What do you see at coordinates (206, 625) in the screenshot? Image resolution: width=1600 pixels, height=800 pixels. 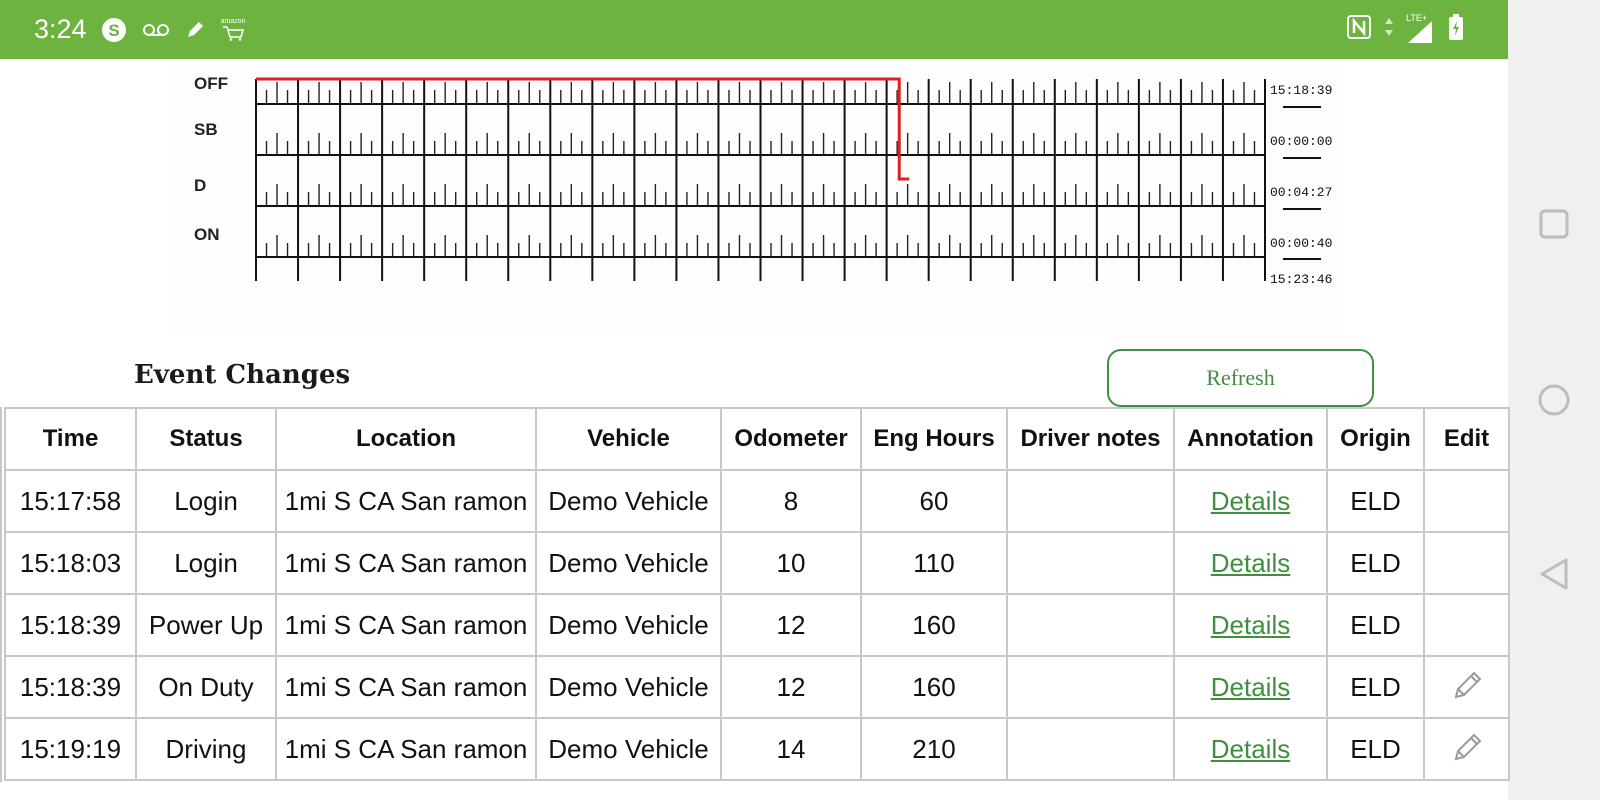 I see `cell-status: Power Up` at bounding box center [206, 625].